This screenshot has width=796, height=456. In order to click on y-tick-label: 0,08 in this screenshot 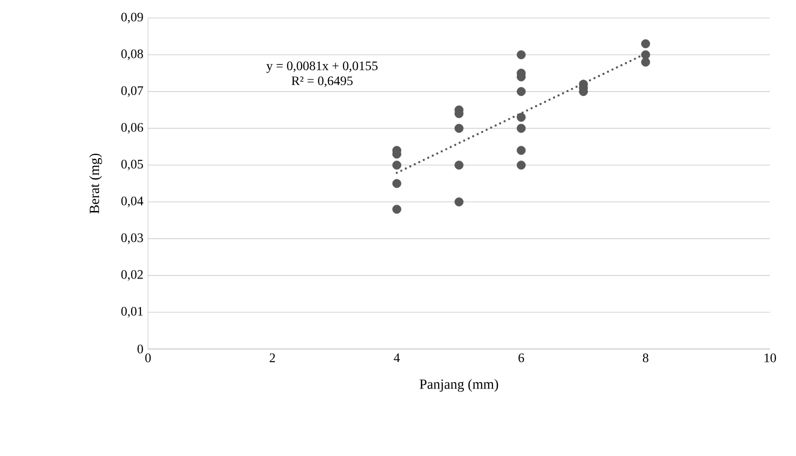, I will do `click(132, 54)`.